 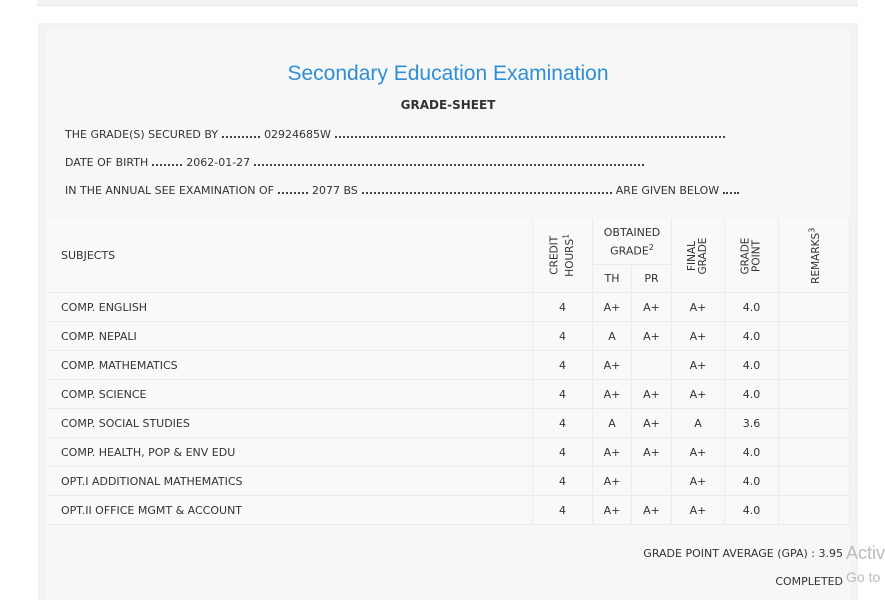 I want to click on header-text: SUBJECTS, so click(x=88, y=255).